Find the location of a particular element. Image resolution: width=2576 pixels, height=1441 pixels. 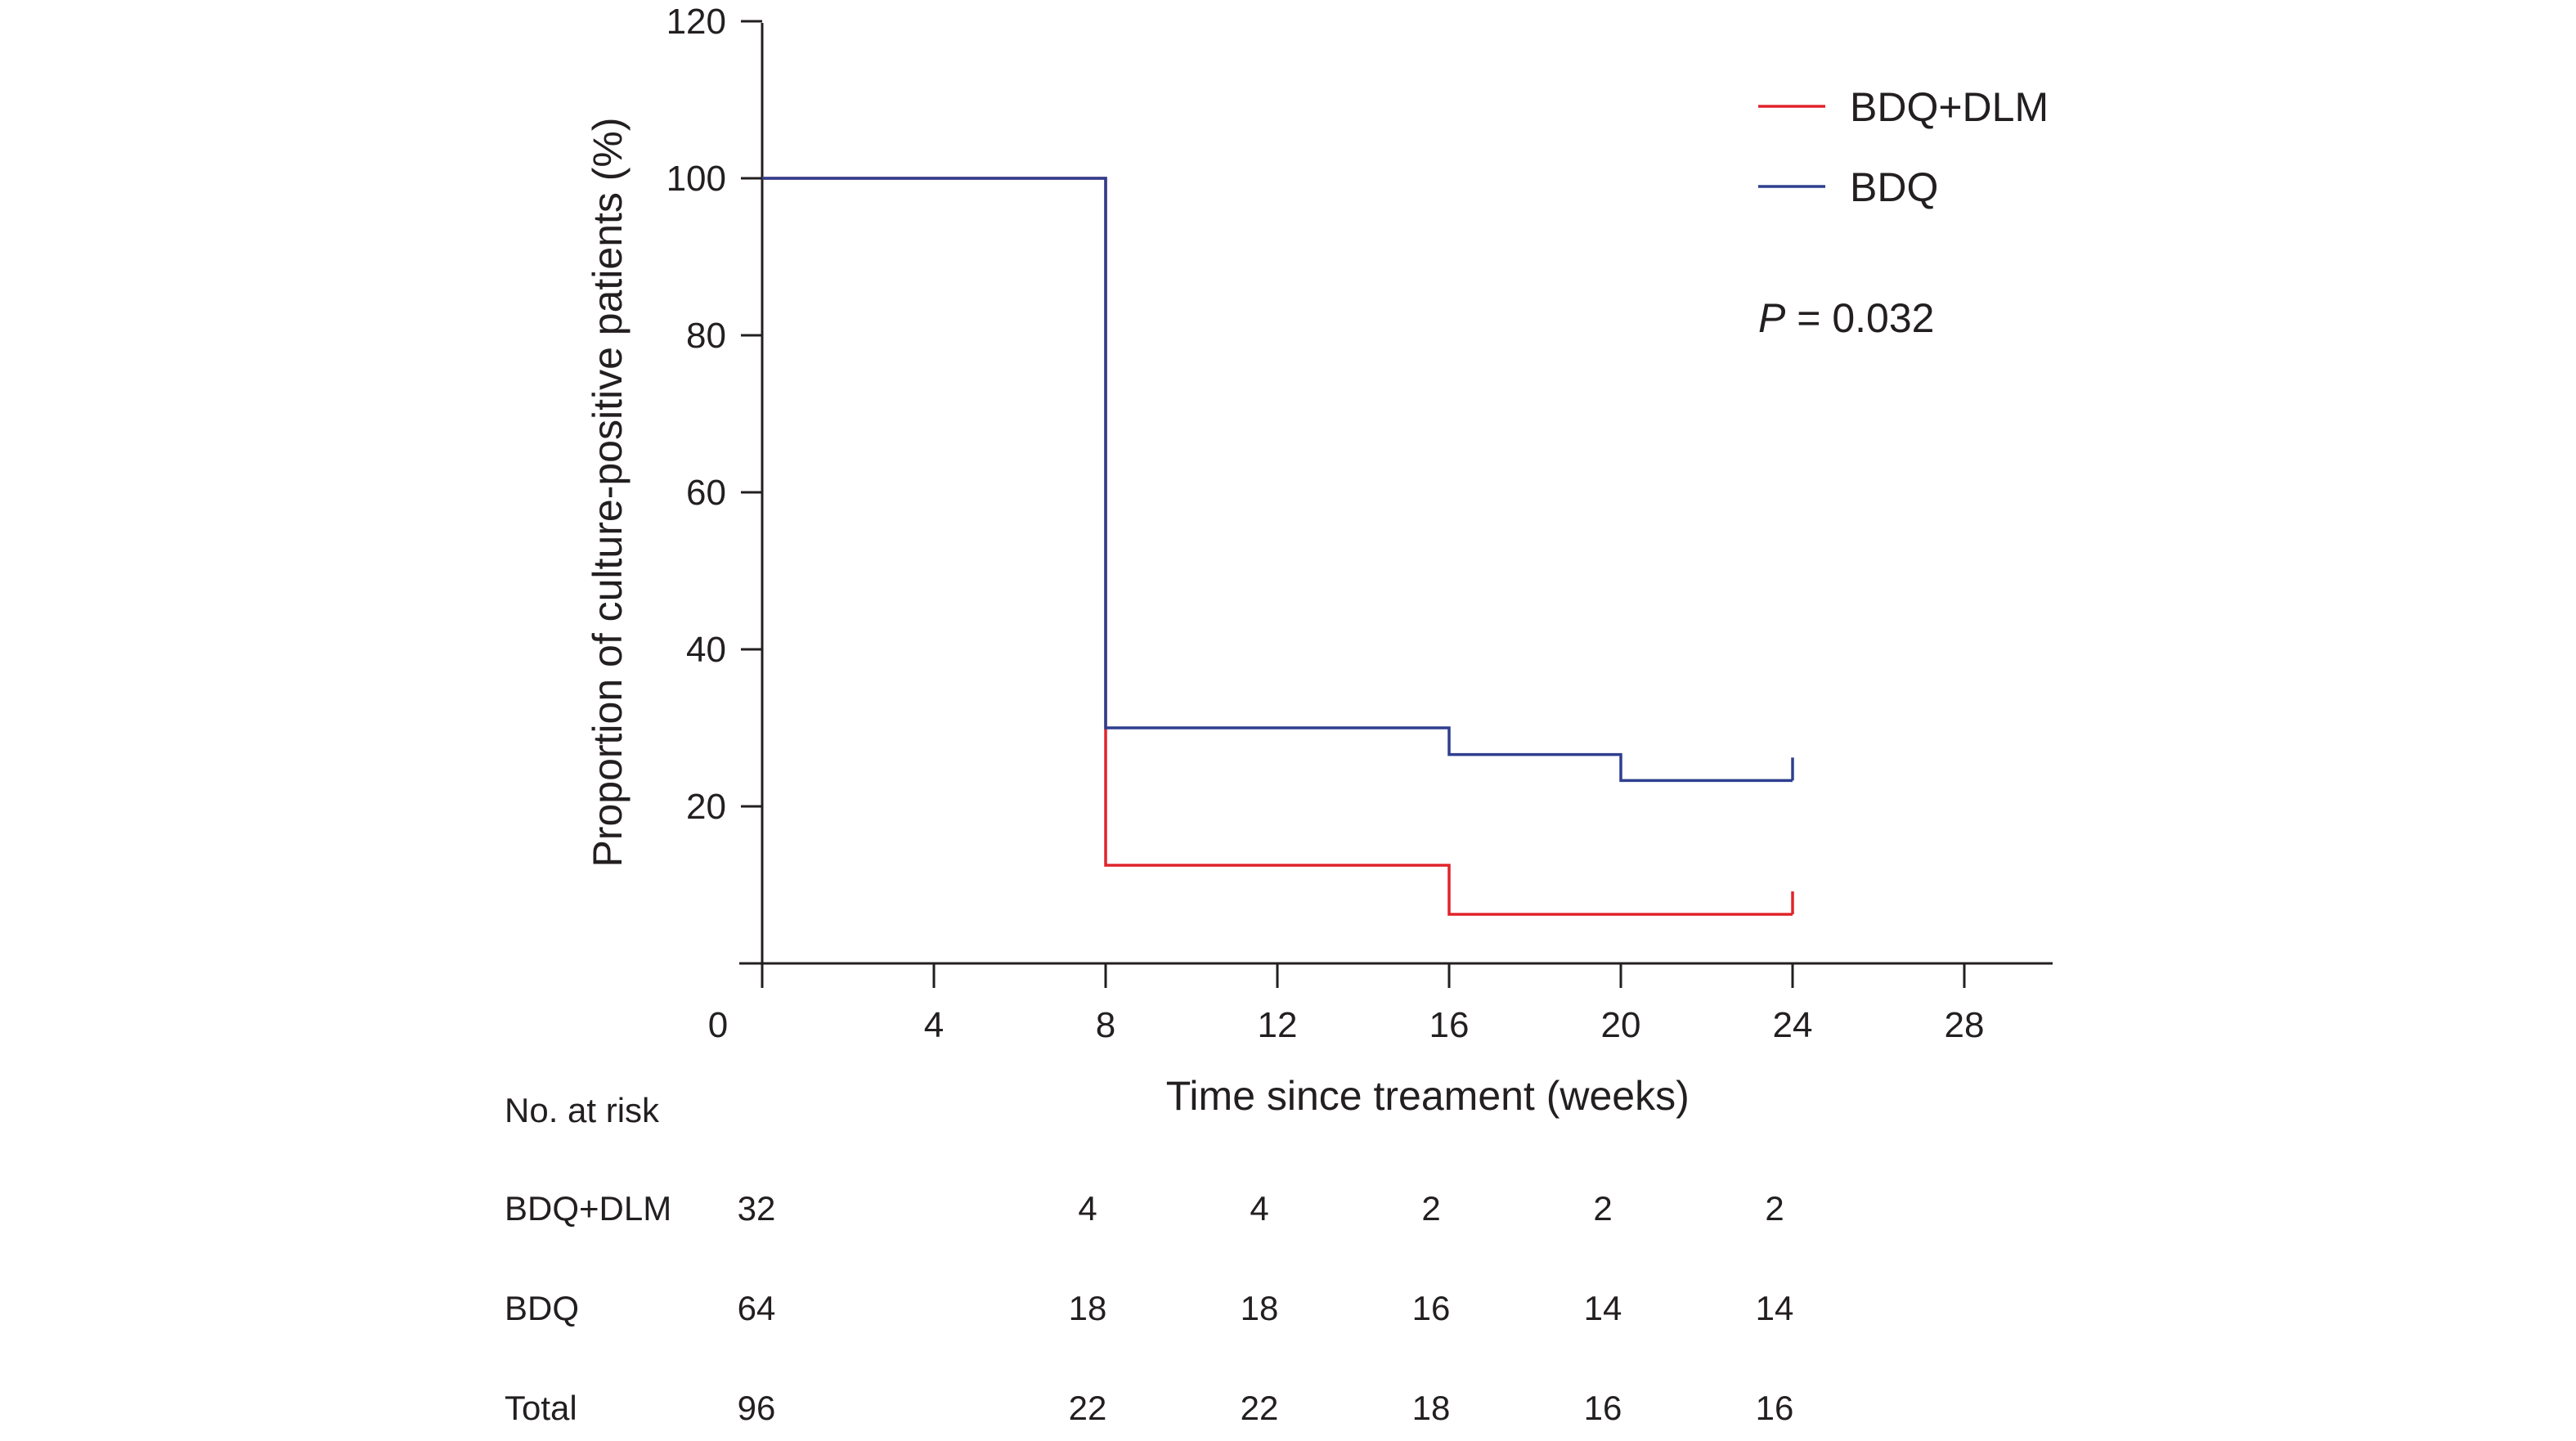

x-tick-label: 20 is located at coordinates (1621, 1025).